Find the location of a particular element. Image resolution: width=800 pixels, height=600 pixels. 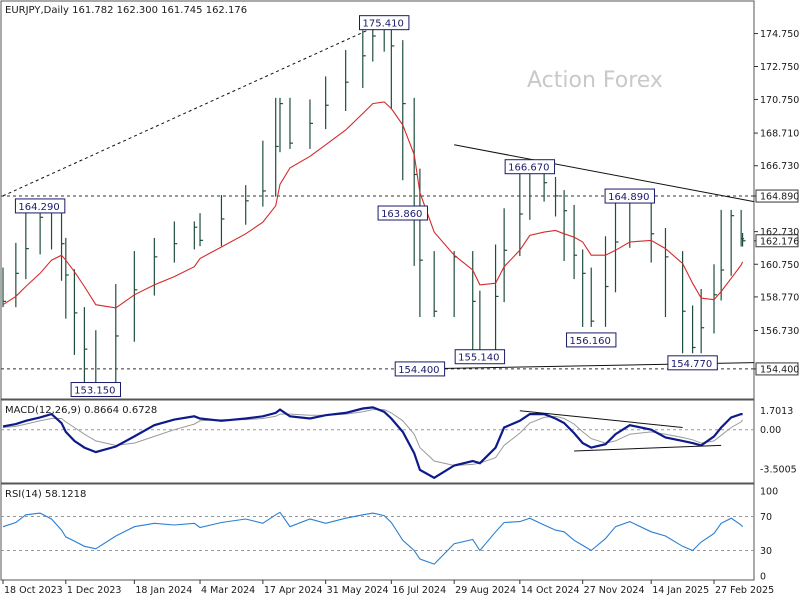

annotation-text: 175.410 is located at coordinates (383, 24).